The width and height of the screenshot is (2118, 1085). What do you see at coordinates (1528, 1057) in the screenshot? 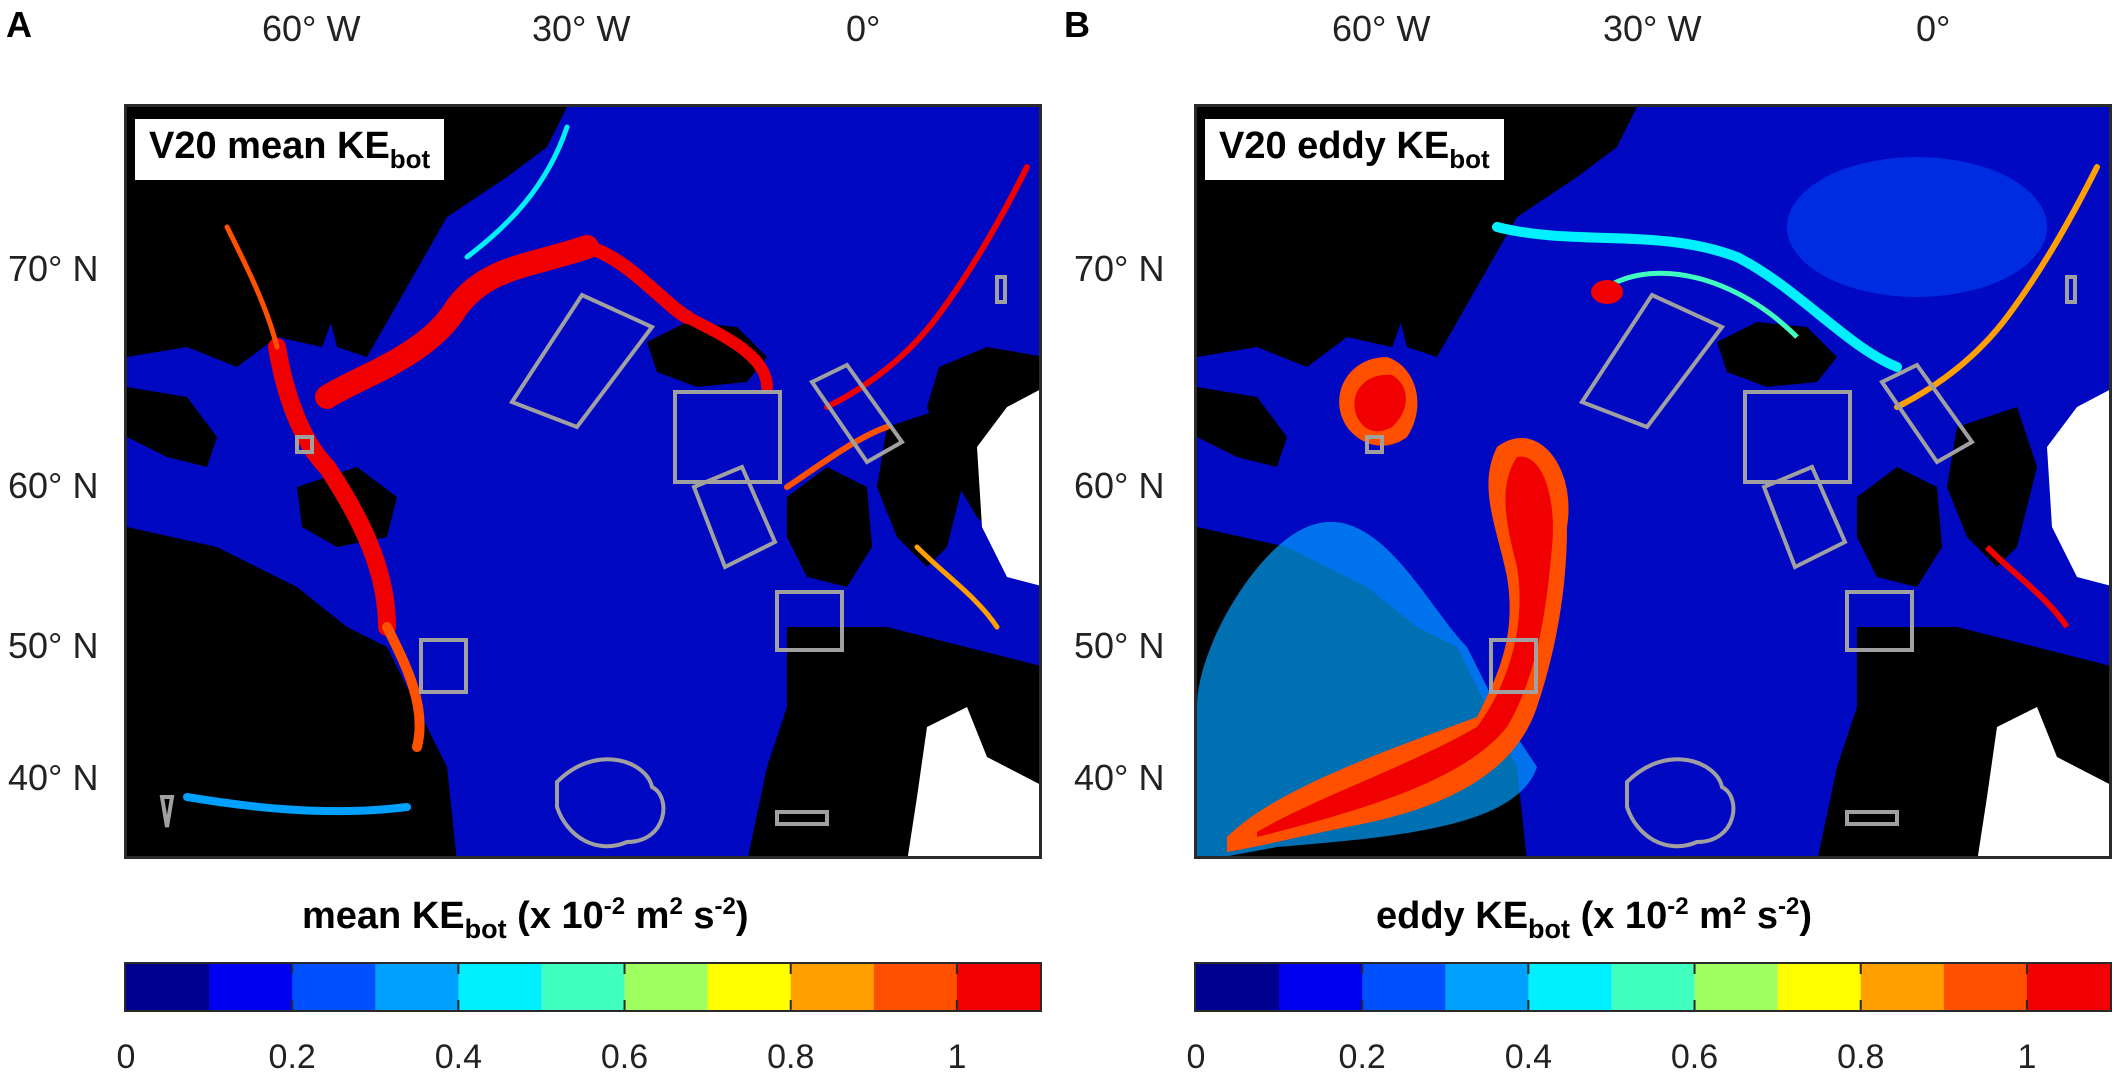
I see `panel-b-colorbar-tick-label: 0.4` at bounding box center [1528, 1057].